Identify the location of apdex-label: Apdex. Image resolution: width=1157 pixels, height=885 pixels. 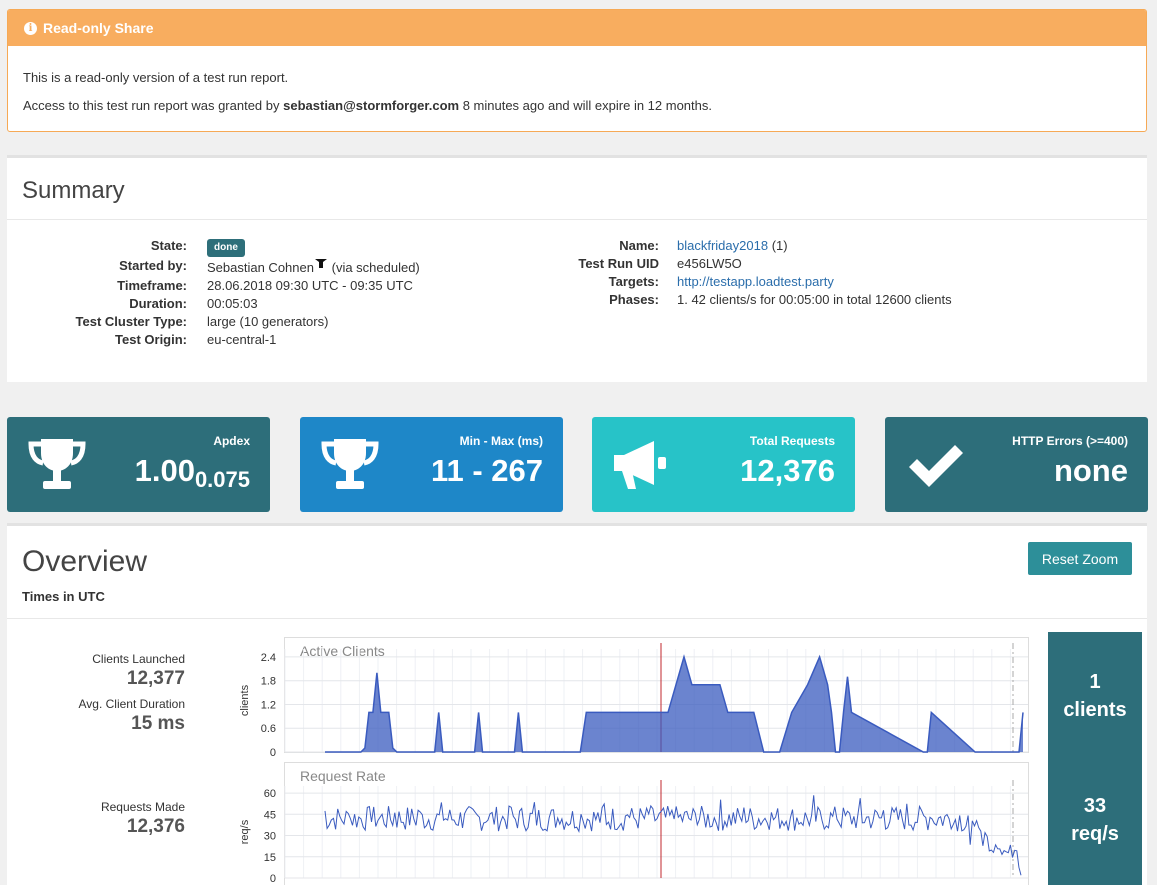
(231, 441).